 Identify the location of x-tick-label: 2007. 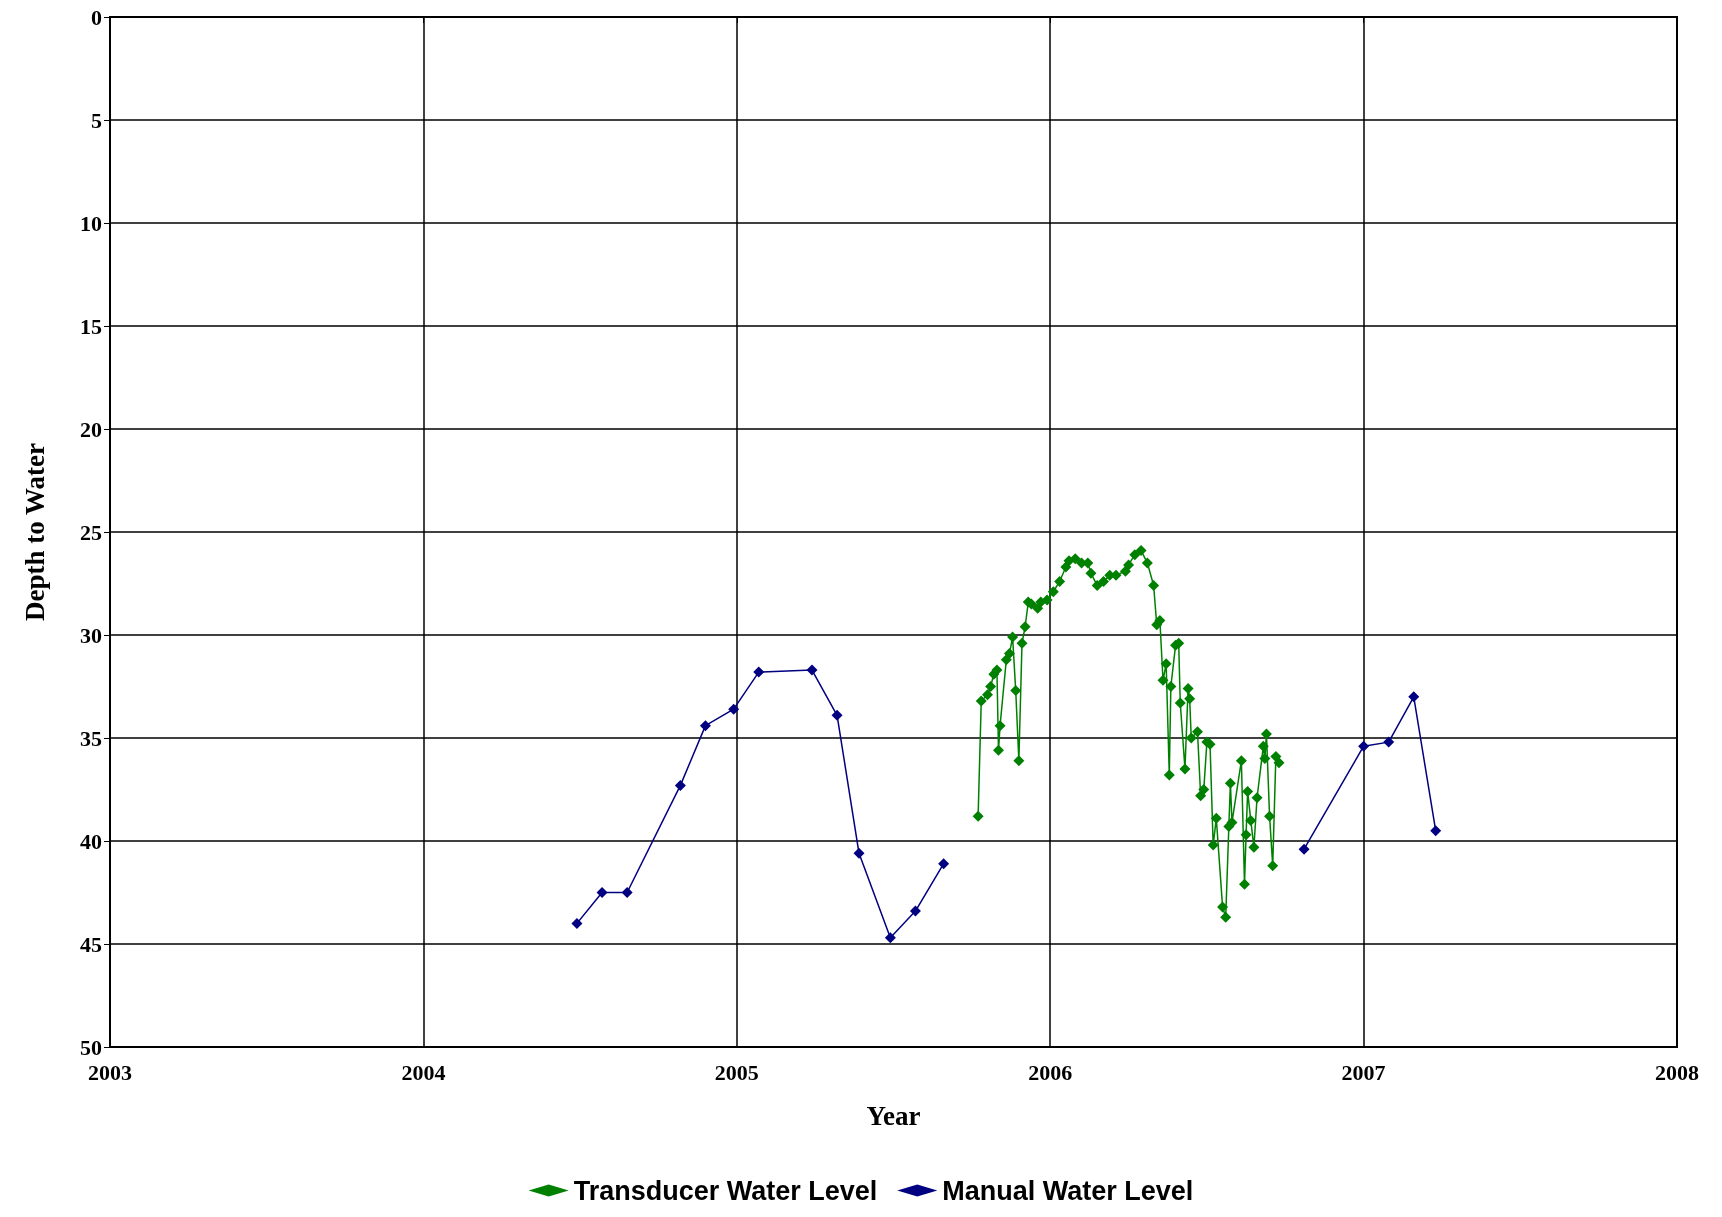
(1363, 1072).